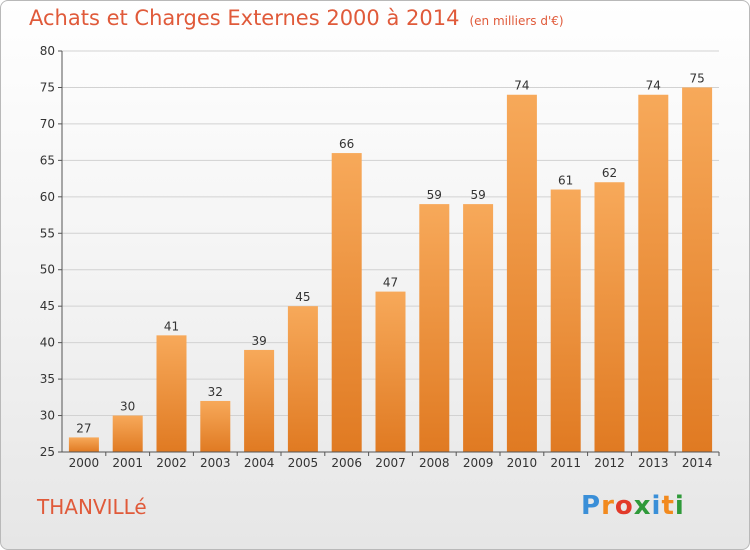 The image size is (750, 550). Describe the element at coordinates (390, 463) in the screenshot. I see `x-tick-label: 2007` at that location.